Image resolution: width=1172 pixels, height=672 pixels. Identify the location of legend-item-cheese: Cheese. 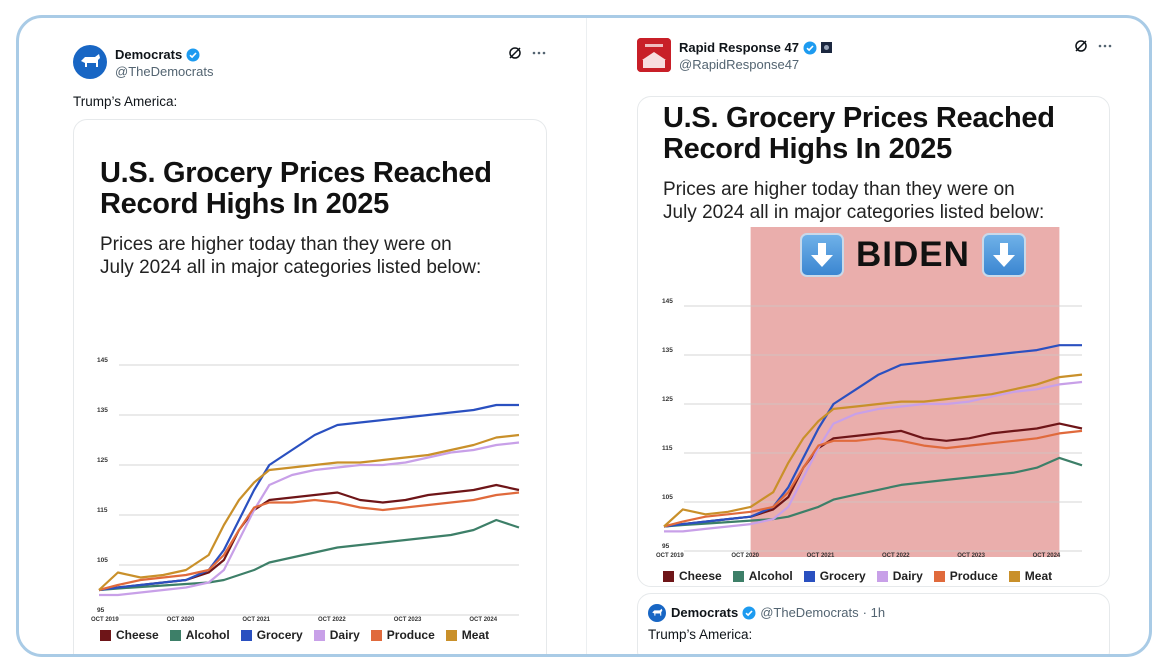
(692, 576).